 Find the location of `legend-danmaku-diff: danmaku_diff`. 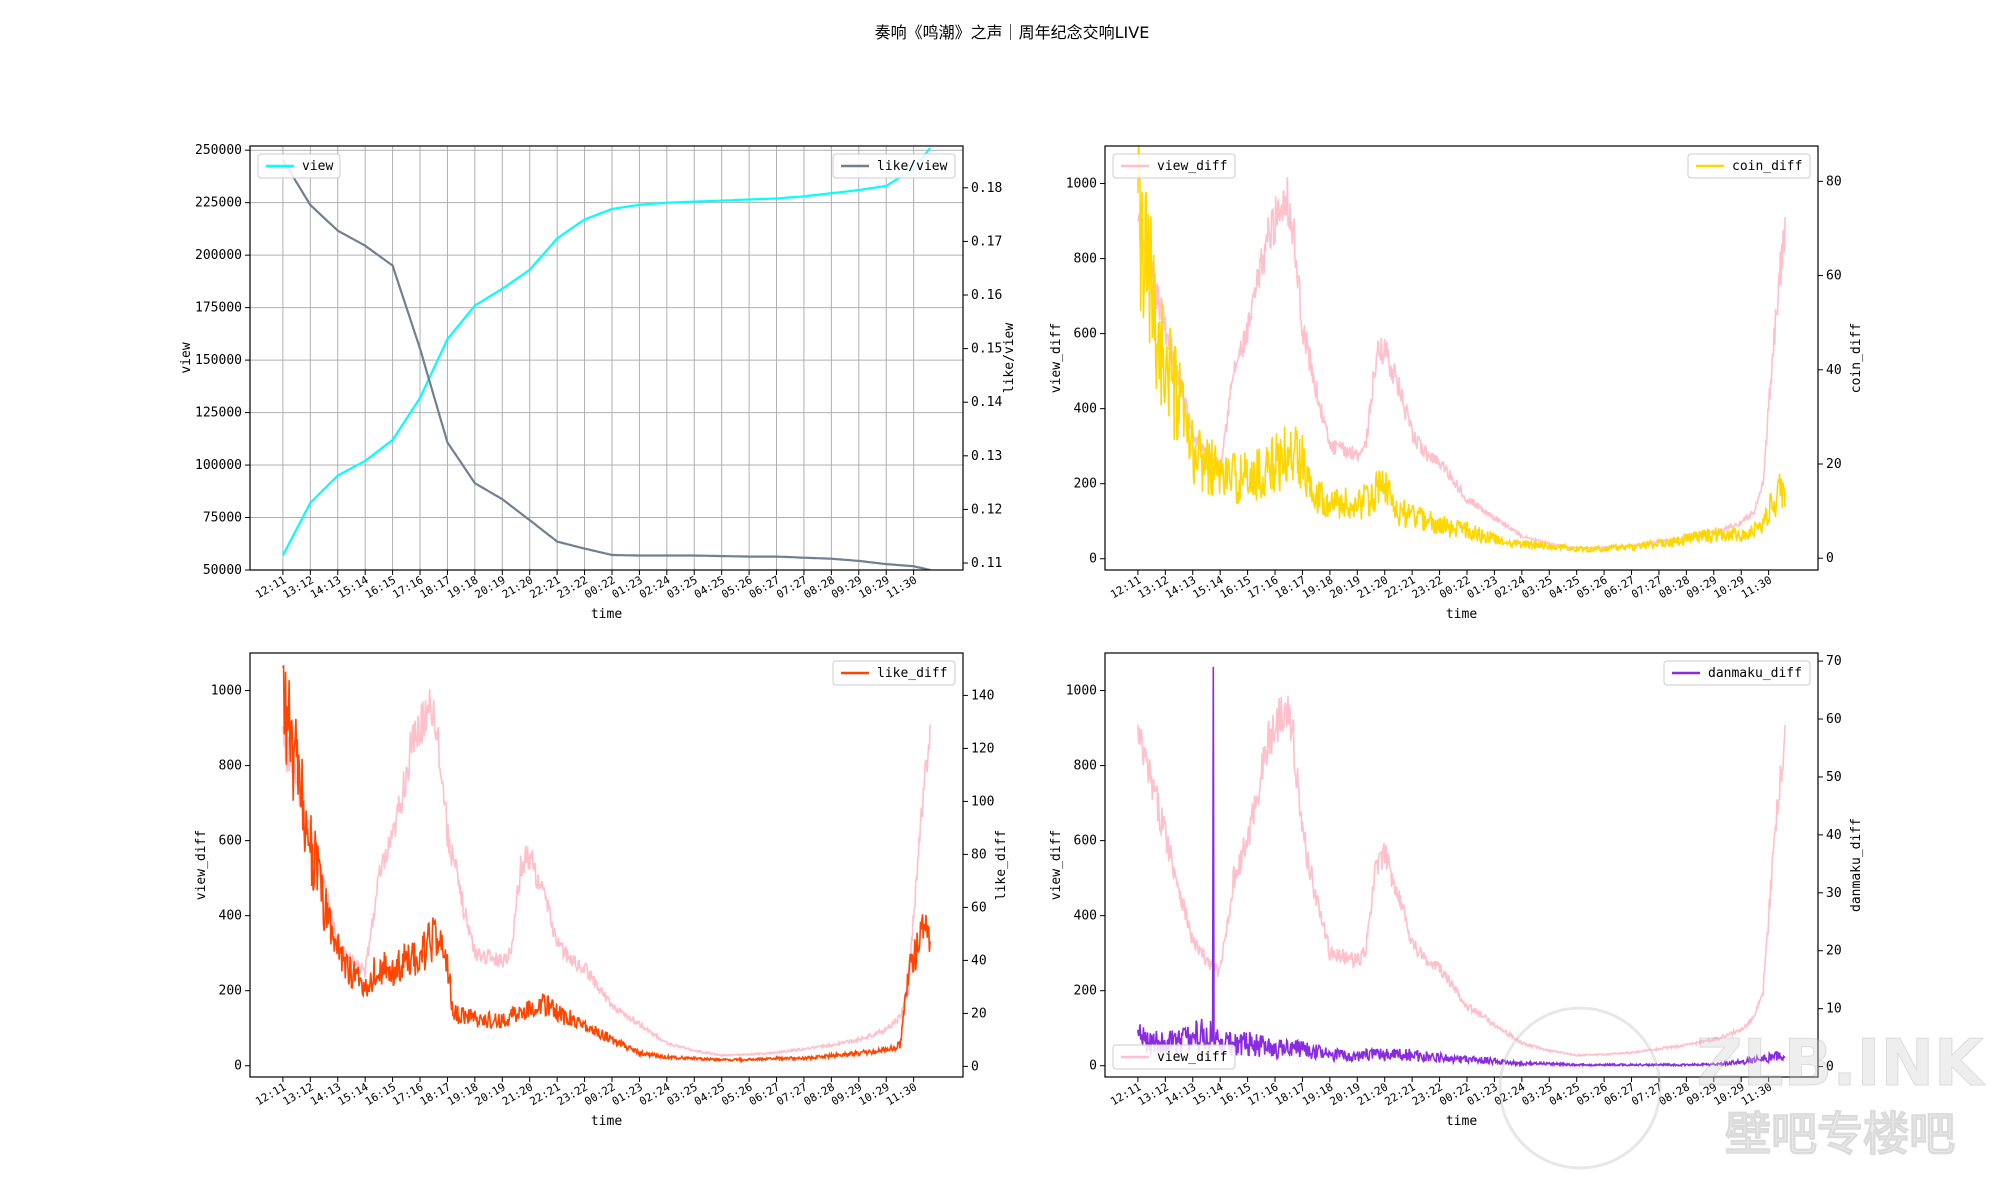

legend-danmaku-diff: danmaku_diff is located at coordinates (1737, 673).